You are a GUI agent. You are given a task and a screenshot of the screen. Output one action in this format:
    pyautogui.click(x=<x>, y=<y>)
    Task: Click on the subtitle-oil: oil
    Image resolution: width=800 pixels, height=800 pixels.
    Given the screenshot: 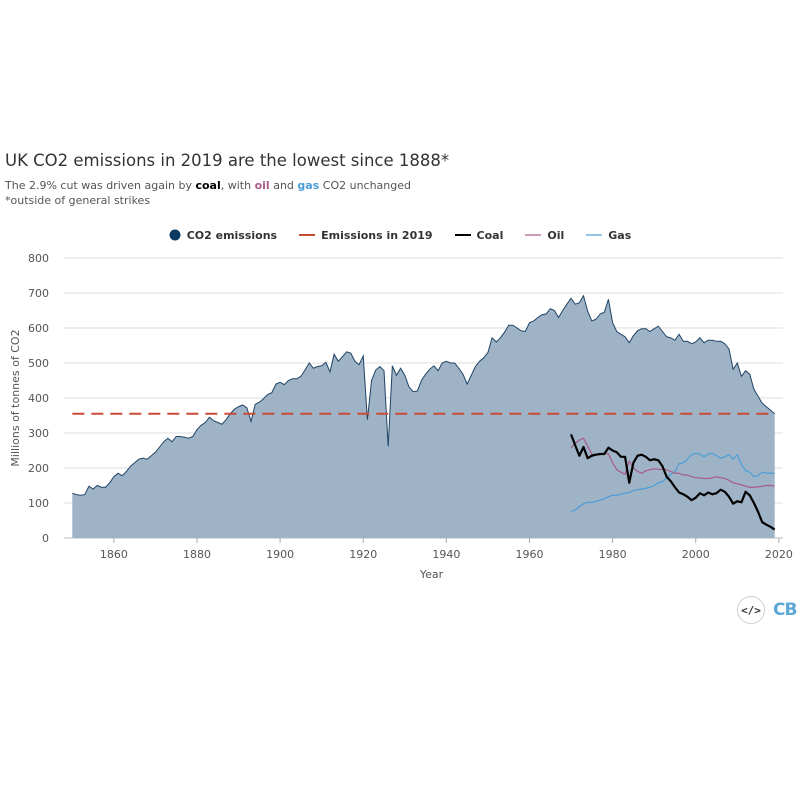 What is the action you would take?
    pyautogui.click(x=262, y=185)
    